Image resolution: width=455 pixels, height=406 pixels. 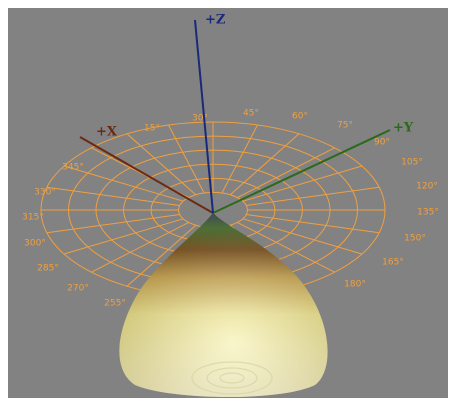 What do you see at coordinates (78, 289) in the screenshot?
I see `angle-label: 270°` at bounding box center [78, 289].